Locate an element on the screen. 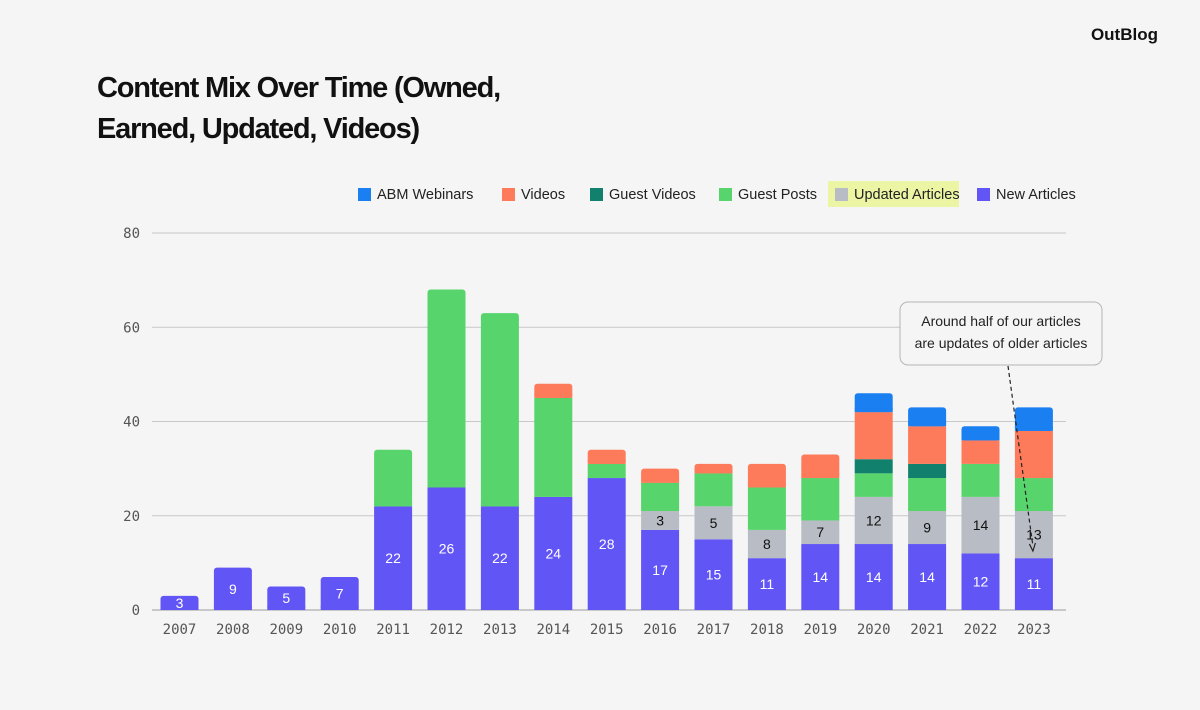 The width and height of the screenshot is (1200, 710). bar-updated-articles-2017 is located at coordinates (713, 523).